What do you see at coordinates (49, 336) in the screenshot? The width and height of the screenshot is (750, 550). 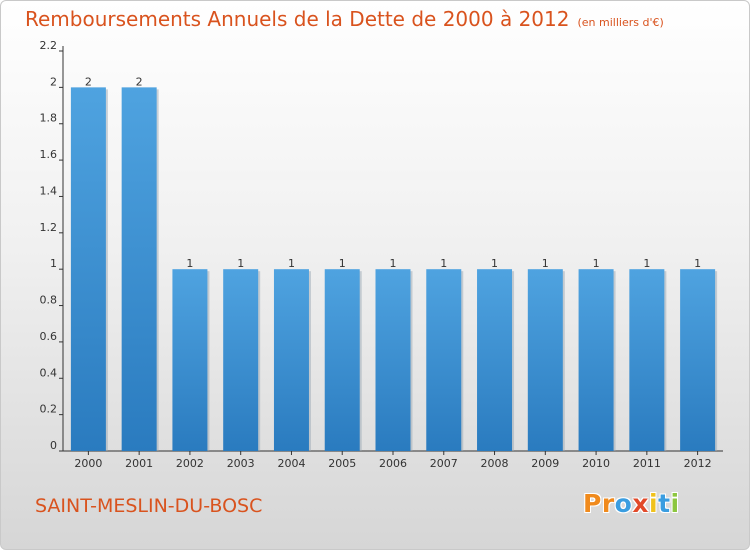 I see `y-tick-label: 0.6` at bounding box center [49, 336].